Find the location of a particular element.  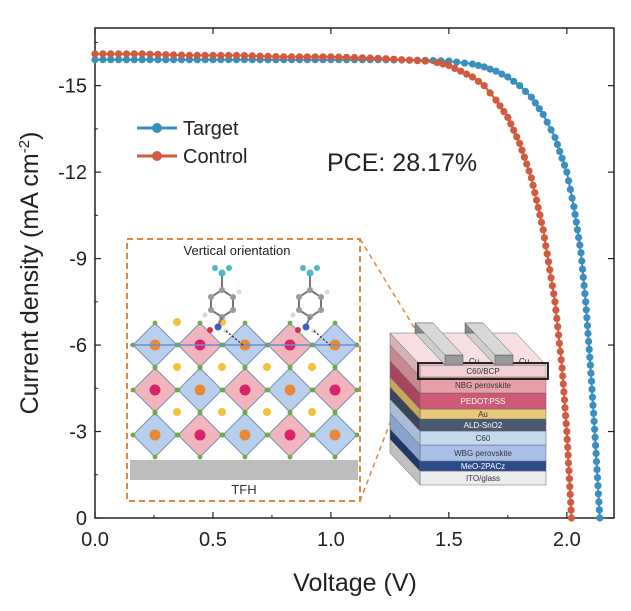

pce-annotation: PCE: 28.17% is located at coordinates (402, 163).